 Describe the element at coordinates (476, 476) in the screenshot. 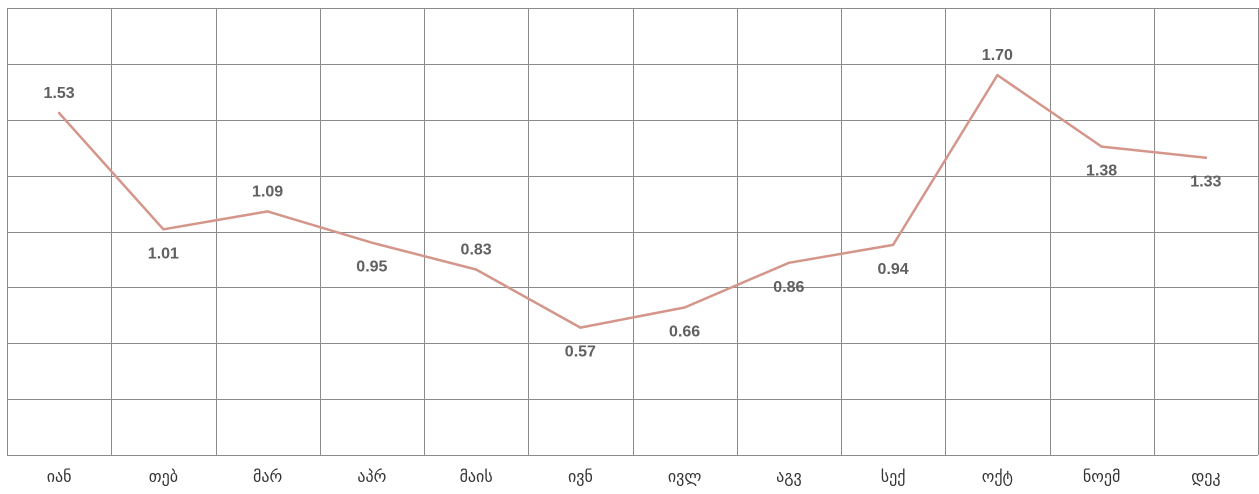

I see `x-tick-label: მაის` at that location.